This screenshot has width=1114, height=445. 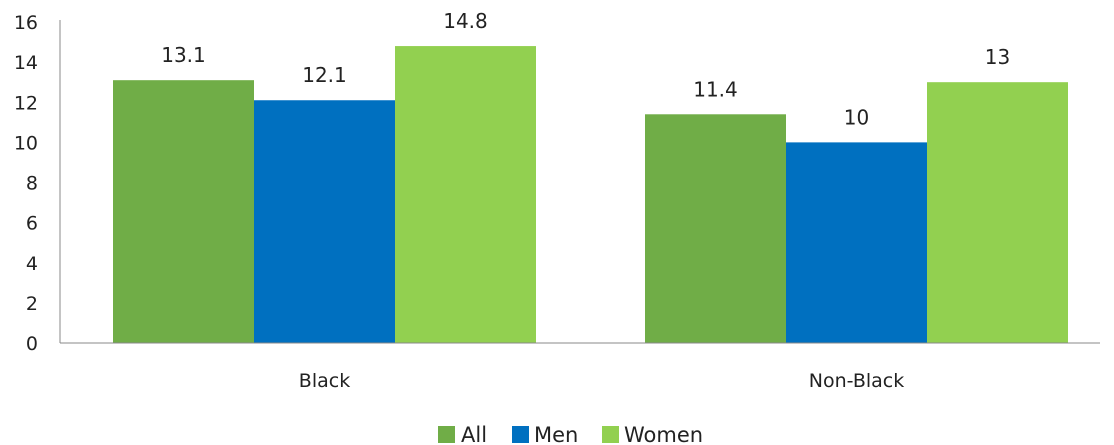 I want to click on bar-all-non-black, so click(x=715, y=228).